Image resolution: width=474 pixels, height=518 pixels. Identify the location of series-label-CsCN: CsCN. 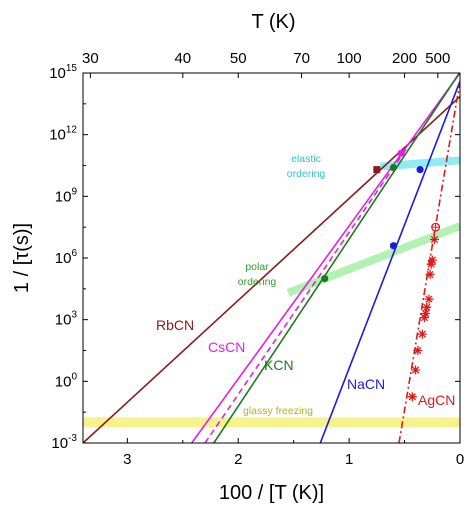
(226, 347).